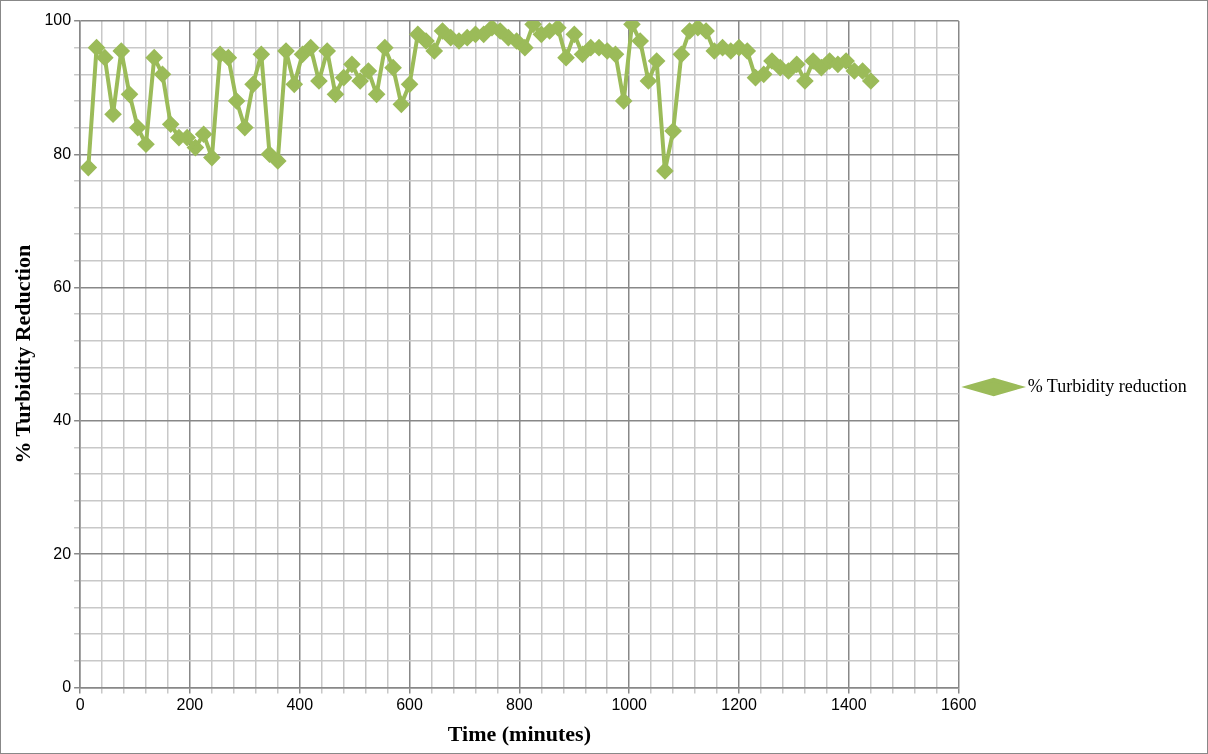  Describe the element at coordinates (739, 705) in the screenshot. I see `x-tick-label: 1200` at that location.